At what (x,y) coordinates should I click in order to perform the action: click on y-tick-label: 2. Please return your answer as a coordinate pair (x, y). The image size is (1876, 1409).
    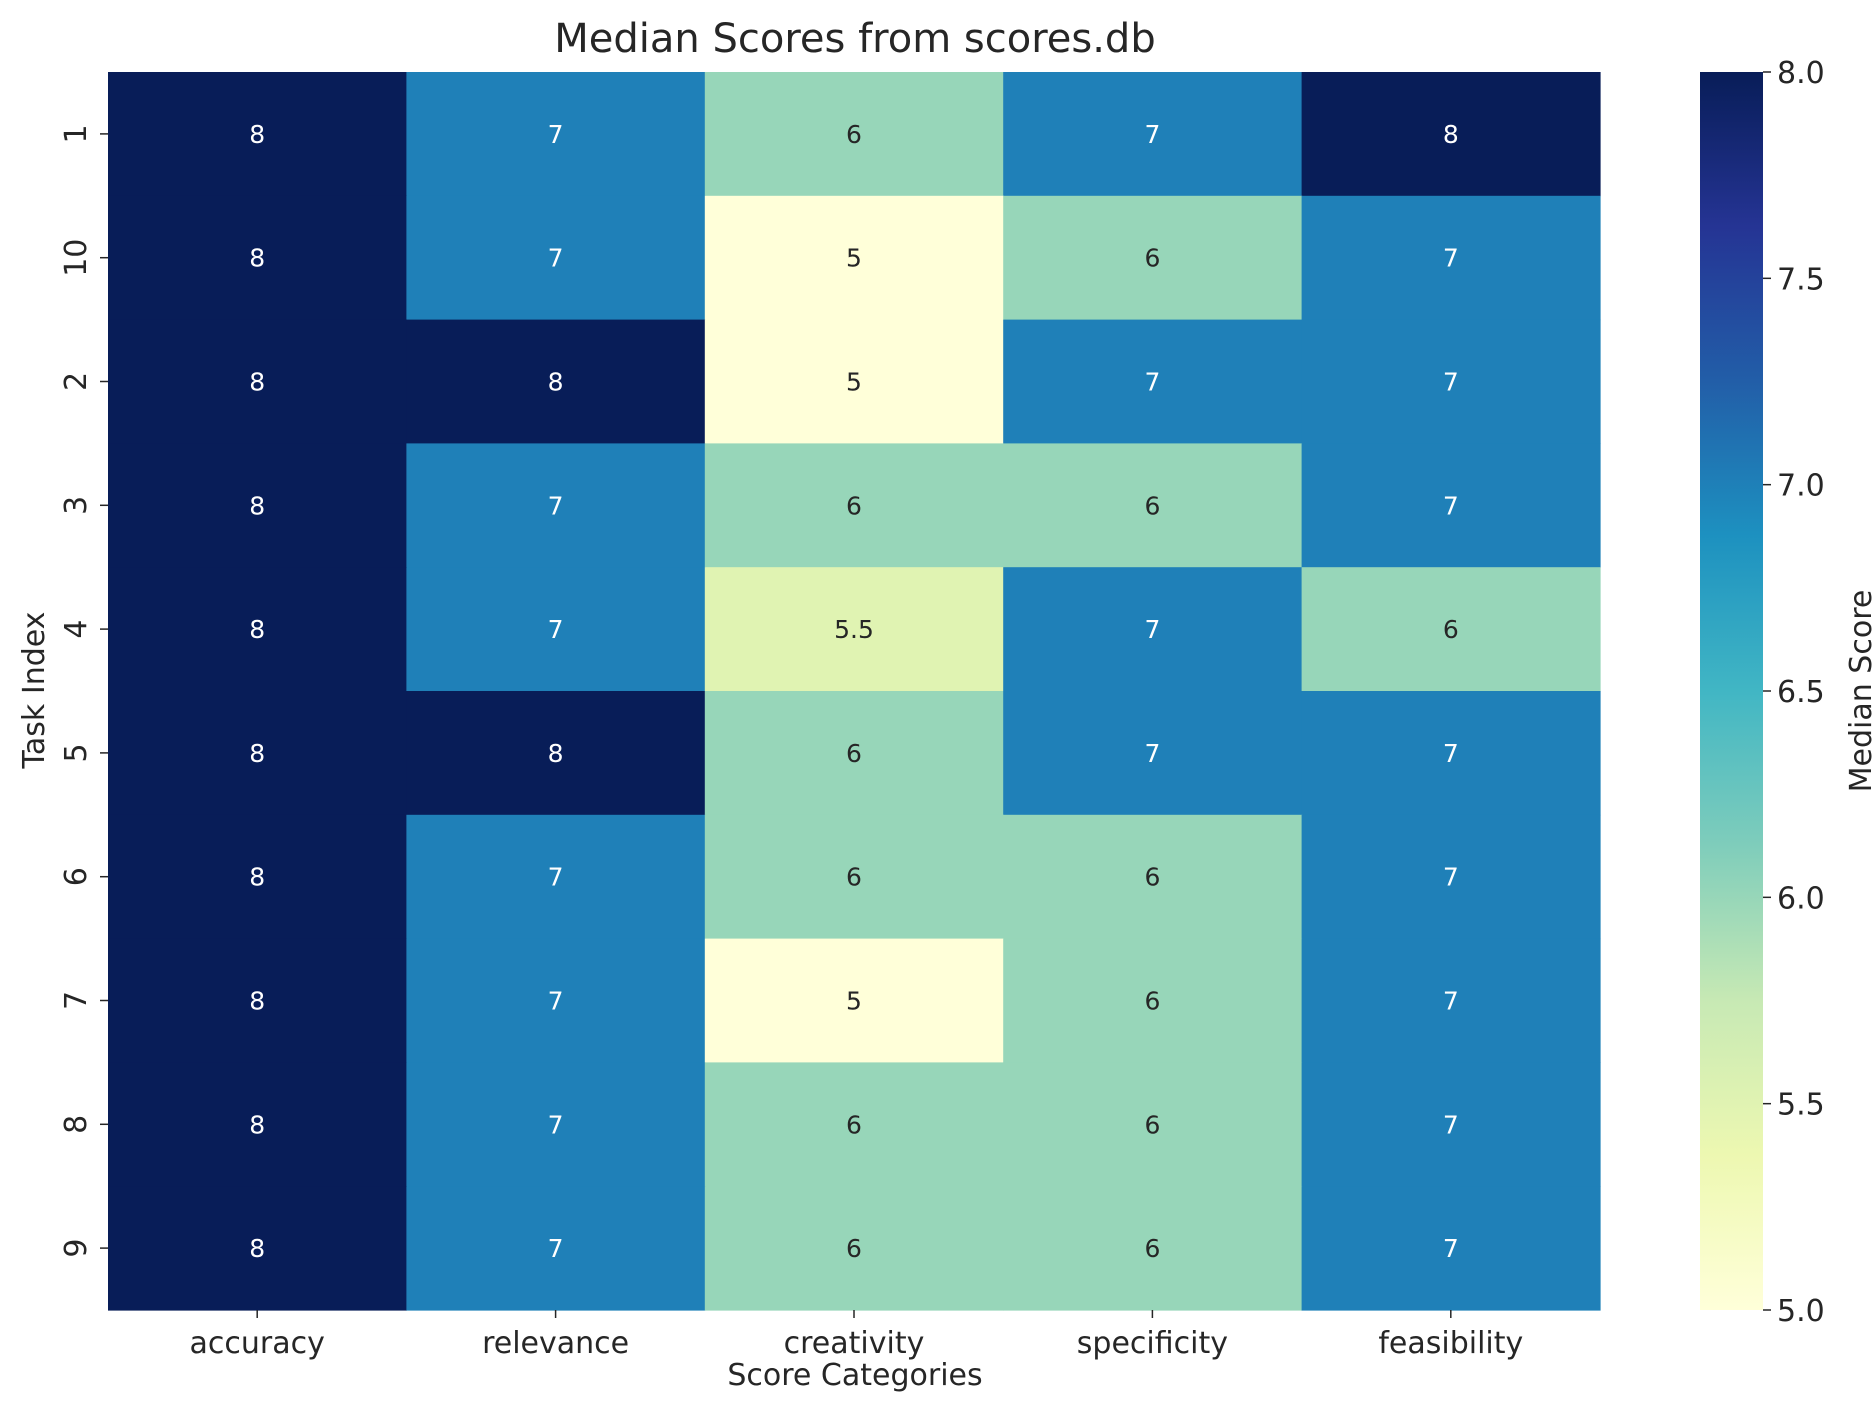
    Looking at the image, I should click on (76, 381).